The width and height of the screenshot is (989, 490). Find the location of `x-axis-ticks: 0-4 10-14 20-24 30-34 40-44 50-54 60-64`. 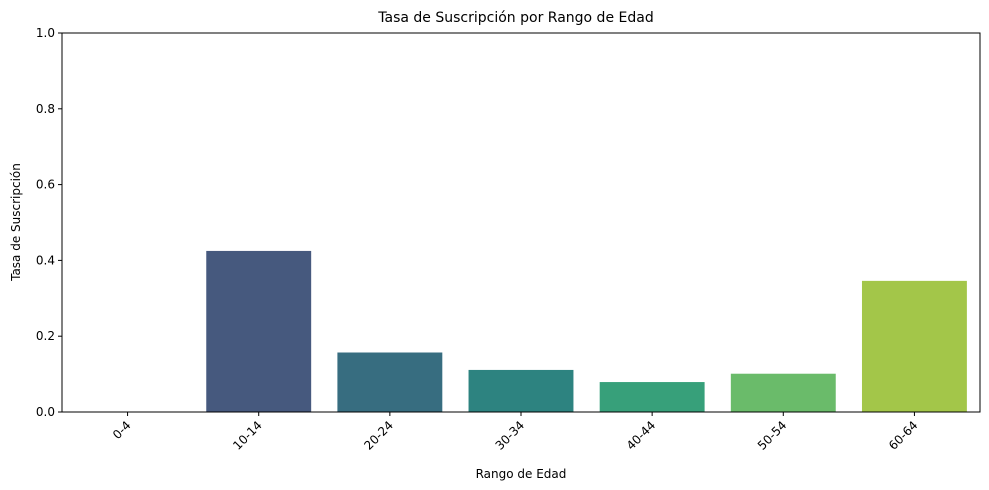

x-axis-ticks: 0-4 10-14 20-24 30-34 40-44 50-54 60-64 is located at coordinates (515, 432).